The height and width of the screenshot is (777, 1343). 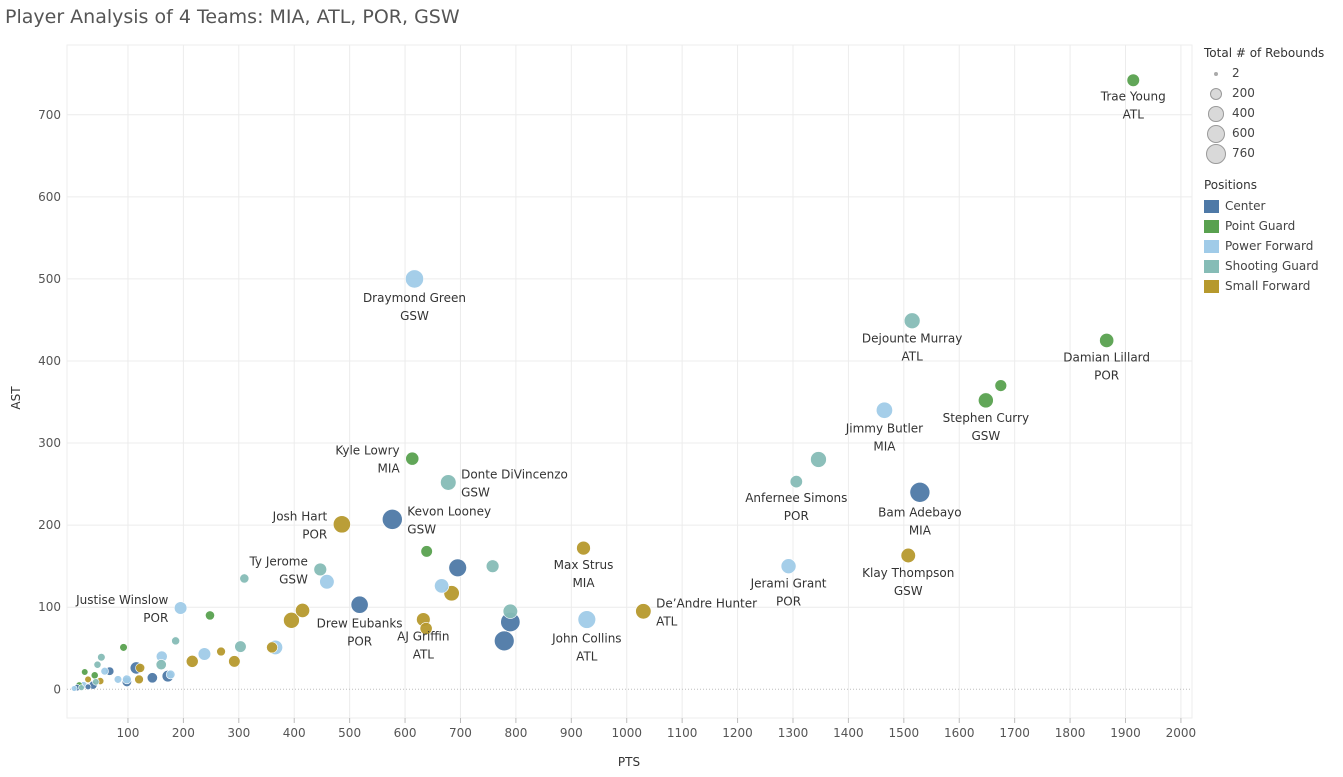 What do you see at coordinates (796, 482) in the screenshot?
I see `data-point: Anfernee Simons Shooting Guard` at bounding box center [796, 482].